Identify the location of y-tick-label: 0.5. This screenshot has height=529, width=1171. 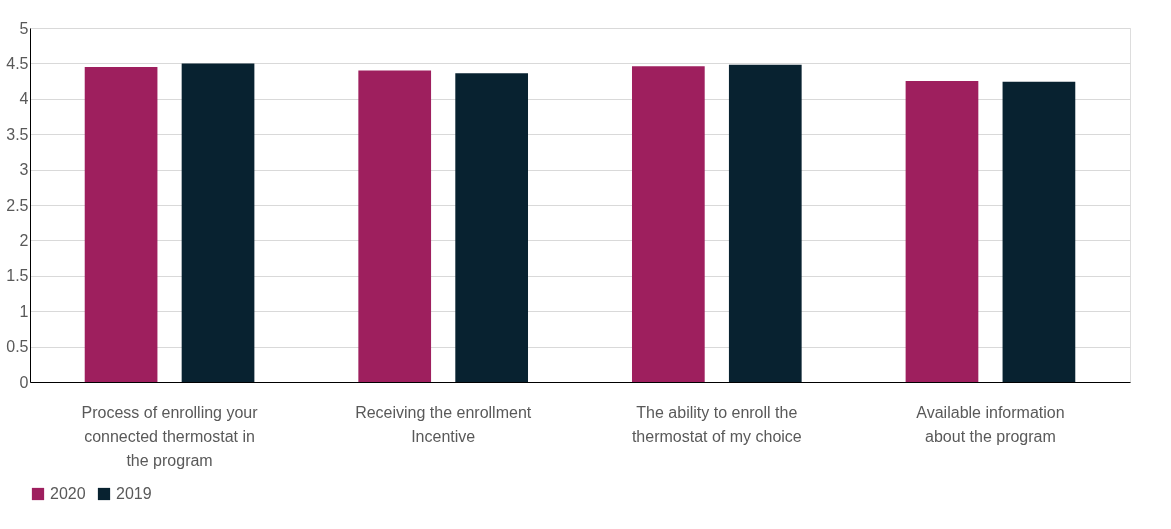
(17, 347).